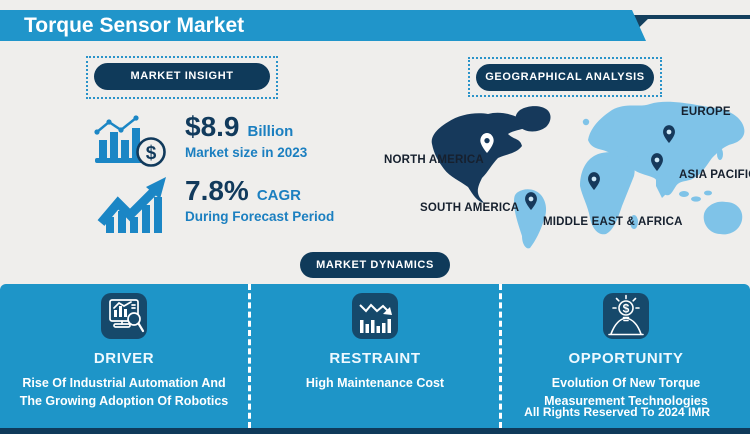 This screenshot has height=434, width=750. Describe the element at coordinates (617, 412) in the screenshot. I see `copyright-text: All Rights Reserved To 2024 IMR` at that location.